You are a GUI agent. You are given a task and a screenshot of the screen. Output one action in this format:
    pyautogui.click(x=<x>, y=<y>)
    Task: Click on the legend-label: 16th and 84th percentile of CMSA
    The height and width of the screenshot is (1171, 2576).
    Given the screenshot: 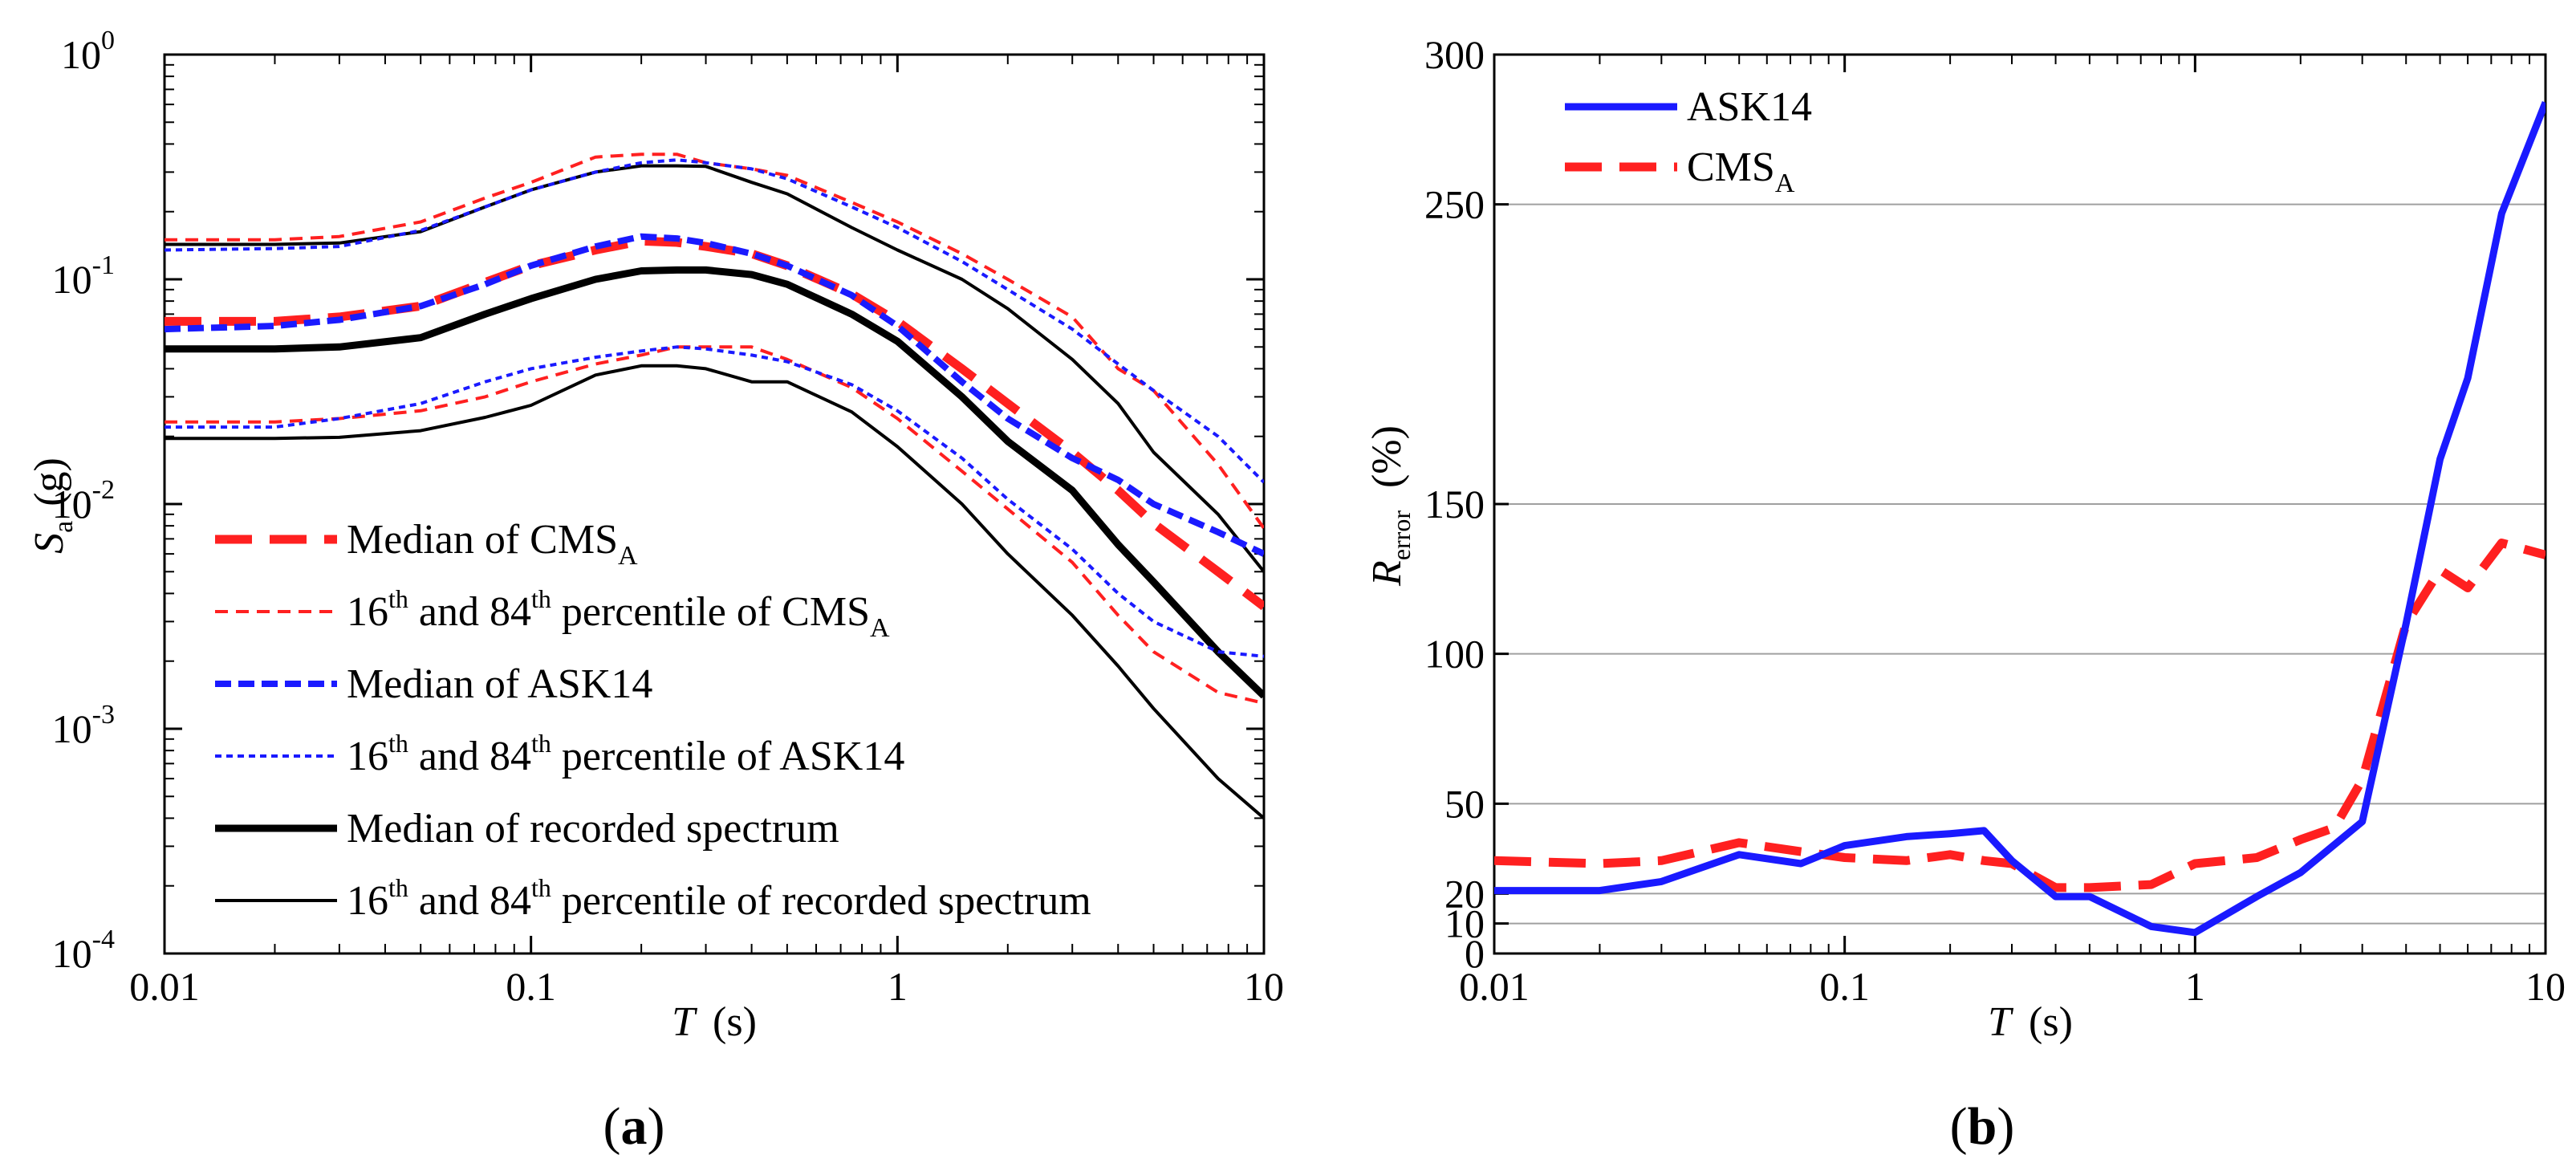 What is the action you would take?
    pyautogui.click(x=619, y=613)
    